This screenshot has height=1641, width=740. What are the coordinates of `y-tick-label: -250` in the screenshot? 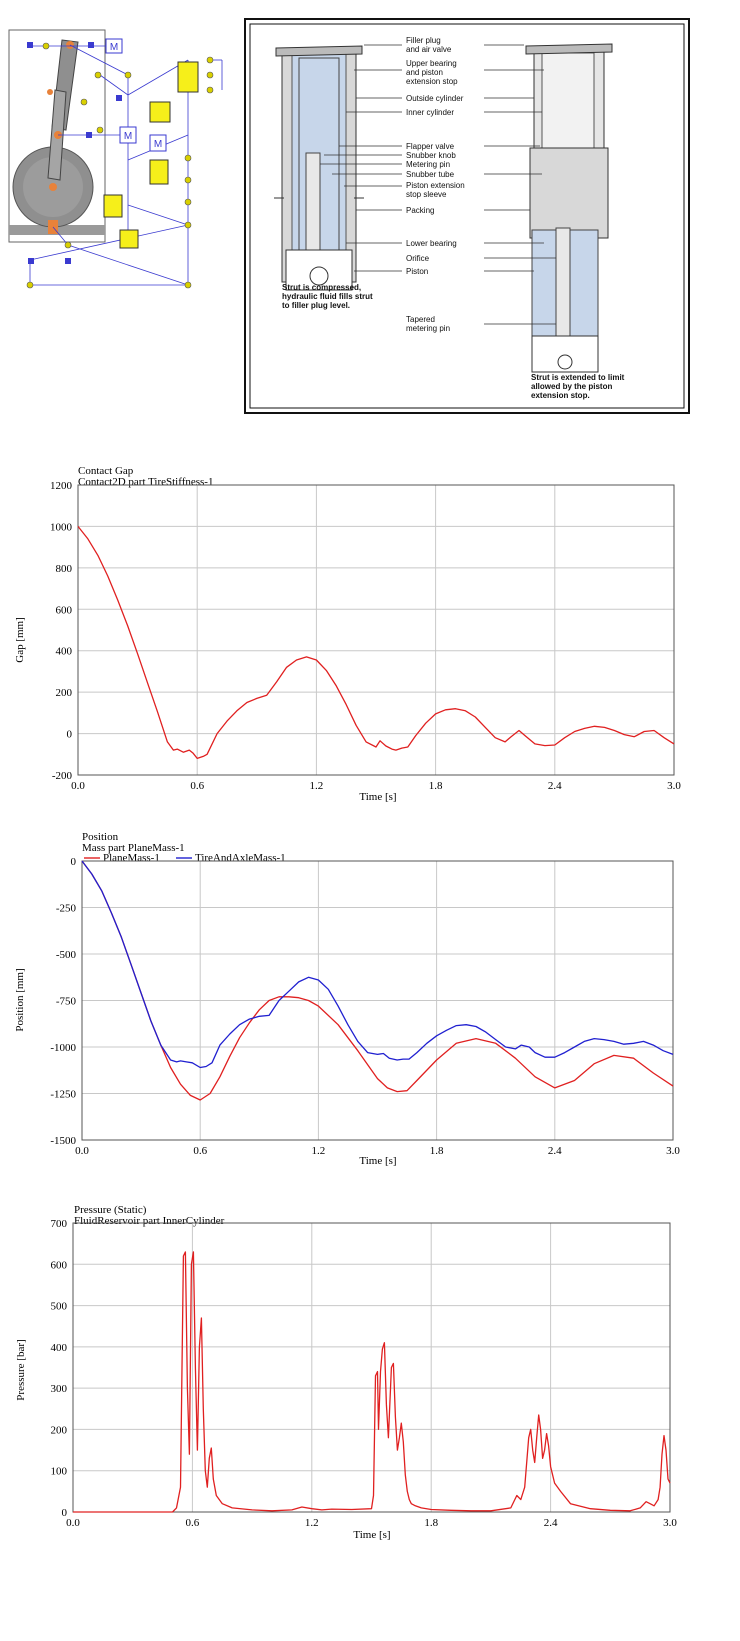 It's located at (66, 909).